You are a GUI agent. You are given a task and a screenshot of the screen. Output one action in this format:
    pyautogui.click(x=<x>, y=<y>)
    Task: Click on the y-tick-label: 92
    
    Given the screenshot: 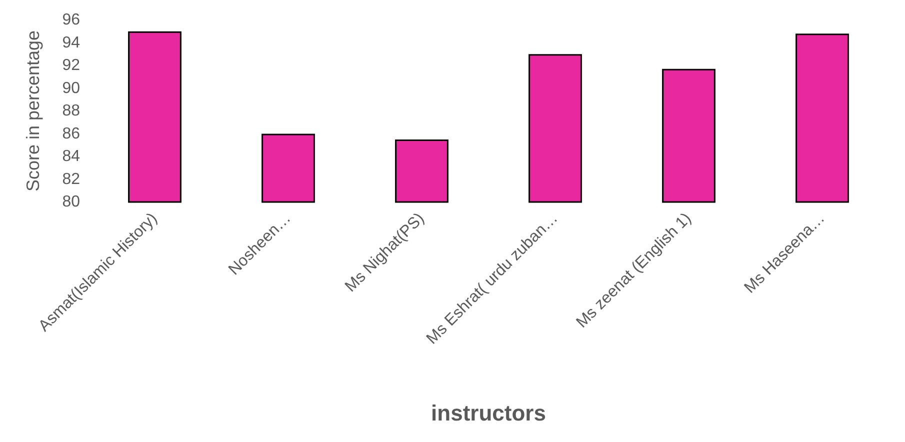 What is the action you would take?
    pyautogui.click(x=71, y=65)
    